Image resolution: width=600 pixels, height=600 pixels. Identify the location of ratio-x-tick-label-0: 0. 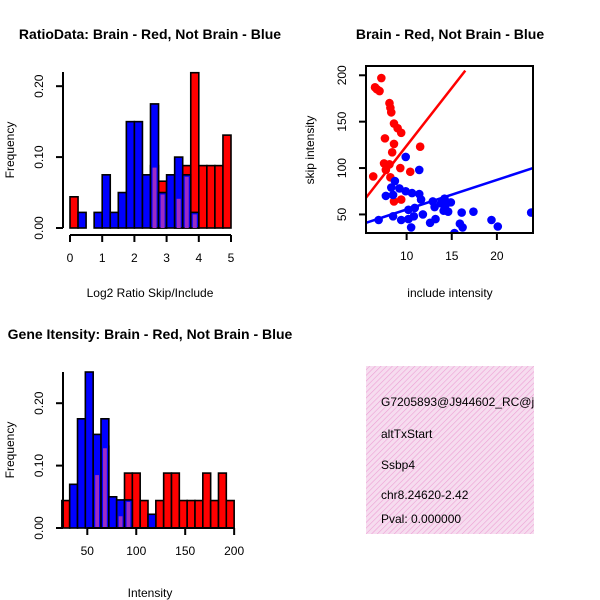
(70, 258).